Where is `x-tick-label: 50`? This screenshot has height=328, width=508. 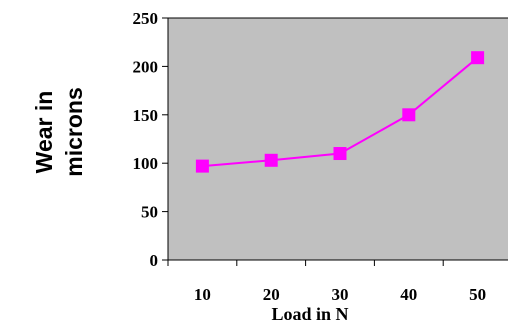 x-tick-label: 50 is located at coordinates (477, 294).